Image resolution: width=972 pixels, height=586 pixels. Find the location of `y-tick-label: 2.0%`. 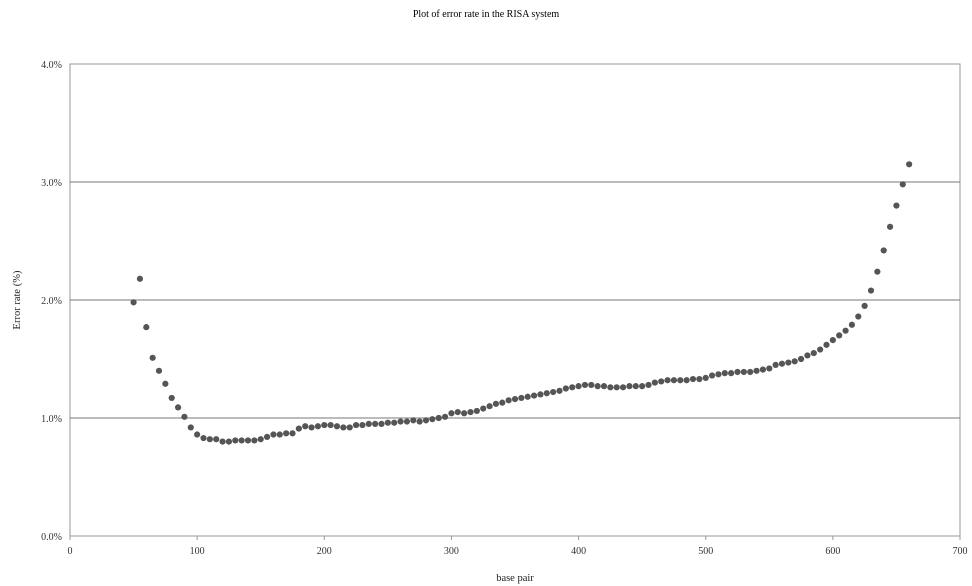

y-tick-label: 2.0% is located at coordinates (51, 301).